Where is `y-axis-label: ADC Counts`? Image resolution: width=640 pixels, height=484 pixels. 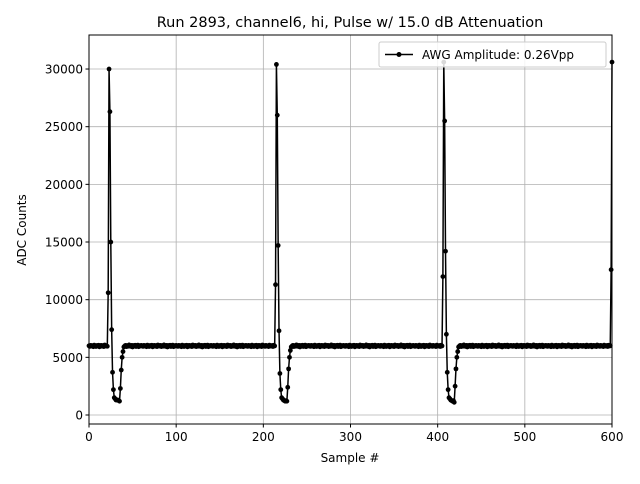 y-axis-label: ADC Counts is located at coordinates (22, 230).